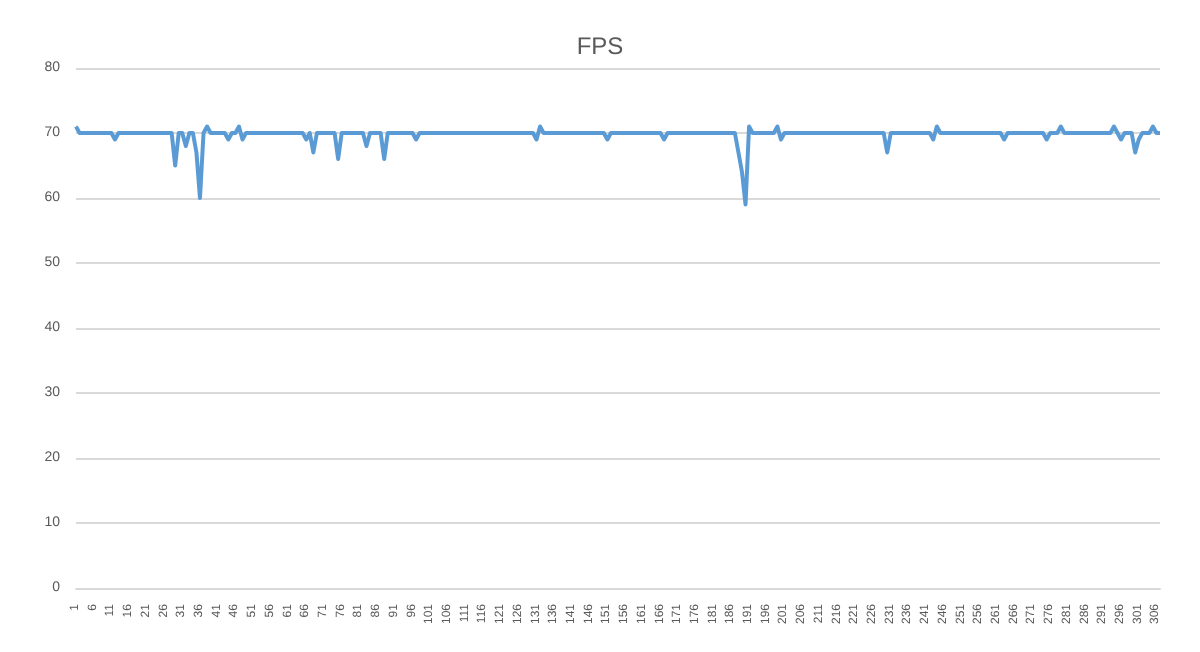  Describe the element at coordinates (618, 165) in the screenshot. I see `line-series` at that location.